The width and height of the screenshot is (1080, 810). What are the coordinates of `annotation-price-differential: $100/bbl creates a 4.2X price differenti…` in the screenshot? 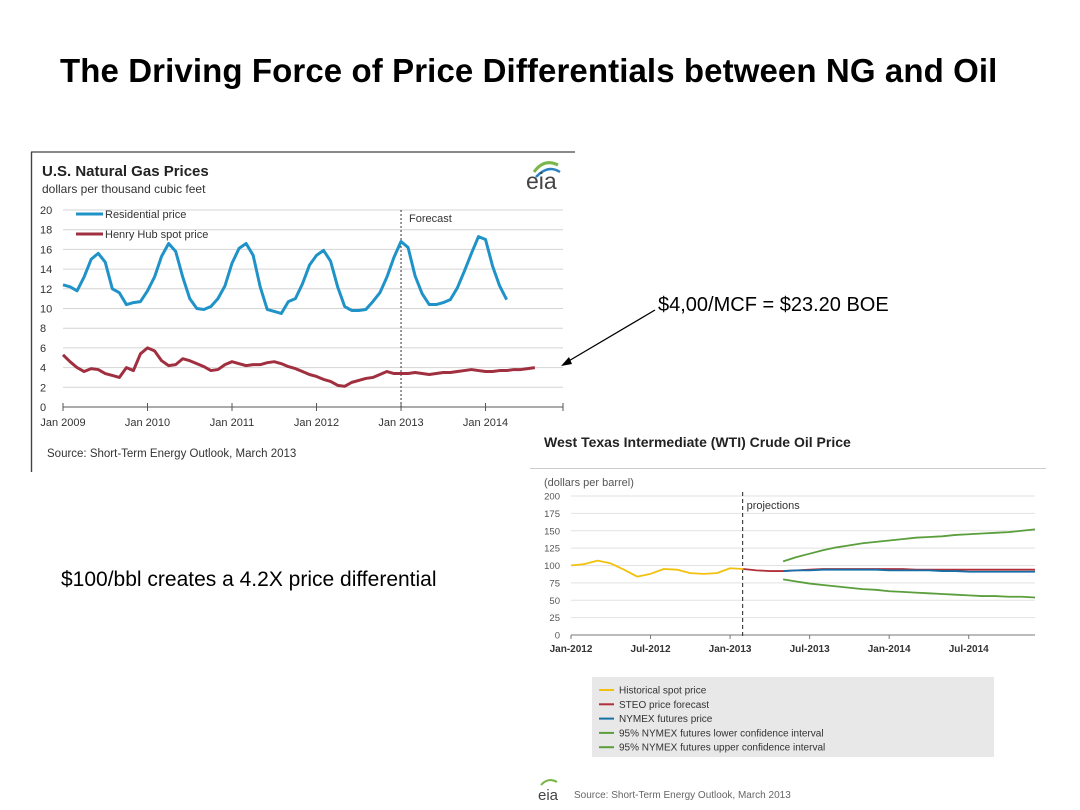 It's located at (249, 579).